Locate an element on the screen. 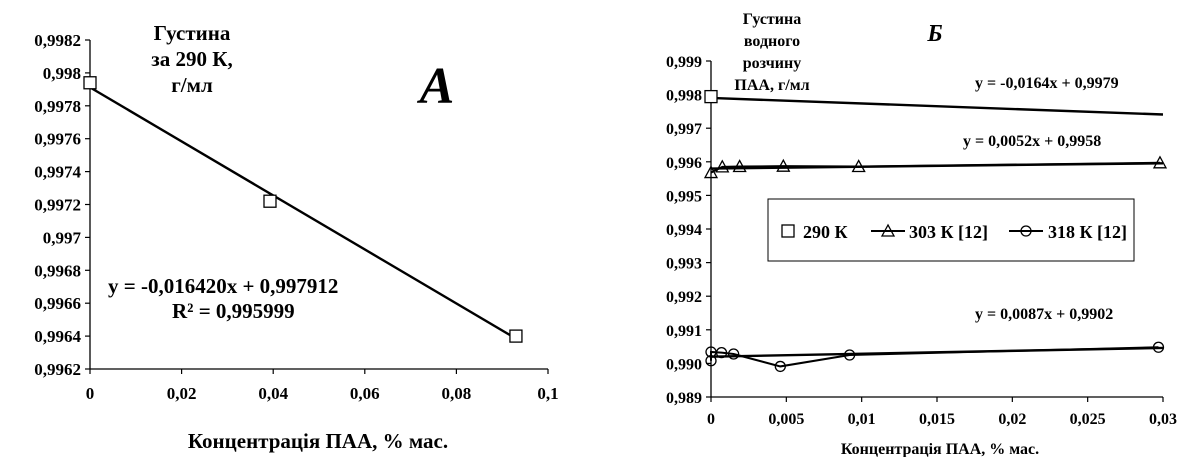  y-tick-label: 0,991 is located at coordinates (684, 331).